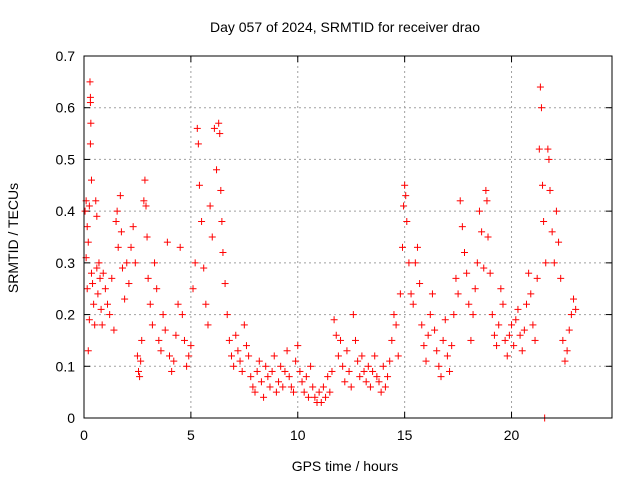  What do you see at coordinates (66, 263) in the screenshot?
I see `y-tick-label: 0.3` at bounding box center [66, 263].